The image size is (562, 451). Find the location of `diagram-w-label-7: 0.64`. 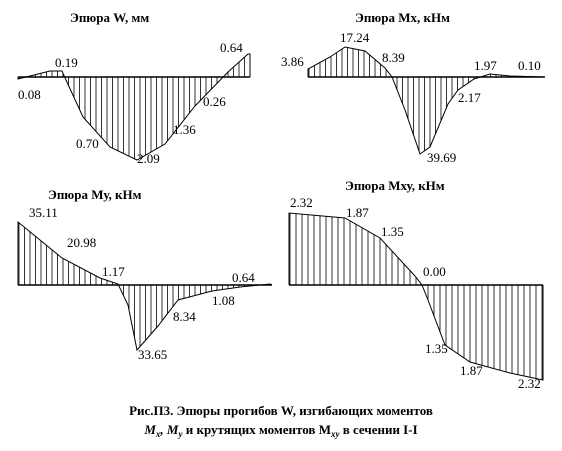

diagram-w-label-7: 0.64 is located at coordinates (231, 47).